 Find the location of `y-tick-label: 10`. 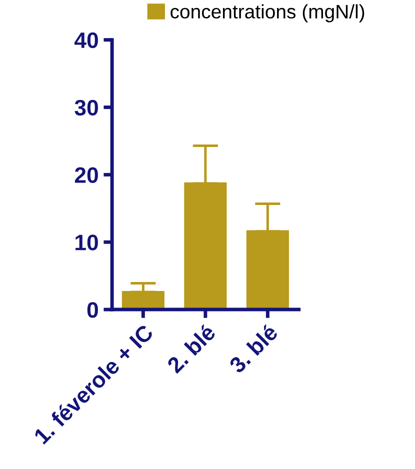

y-tick-label: 10 is located at coordinates (87, 242).